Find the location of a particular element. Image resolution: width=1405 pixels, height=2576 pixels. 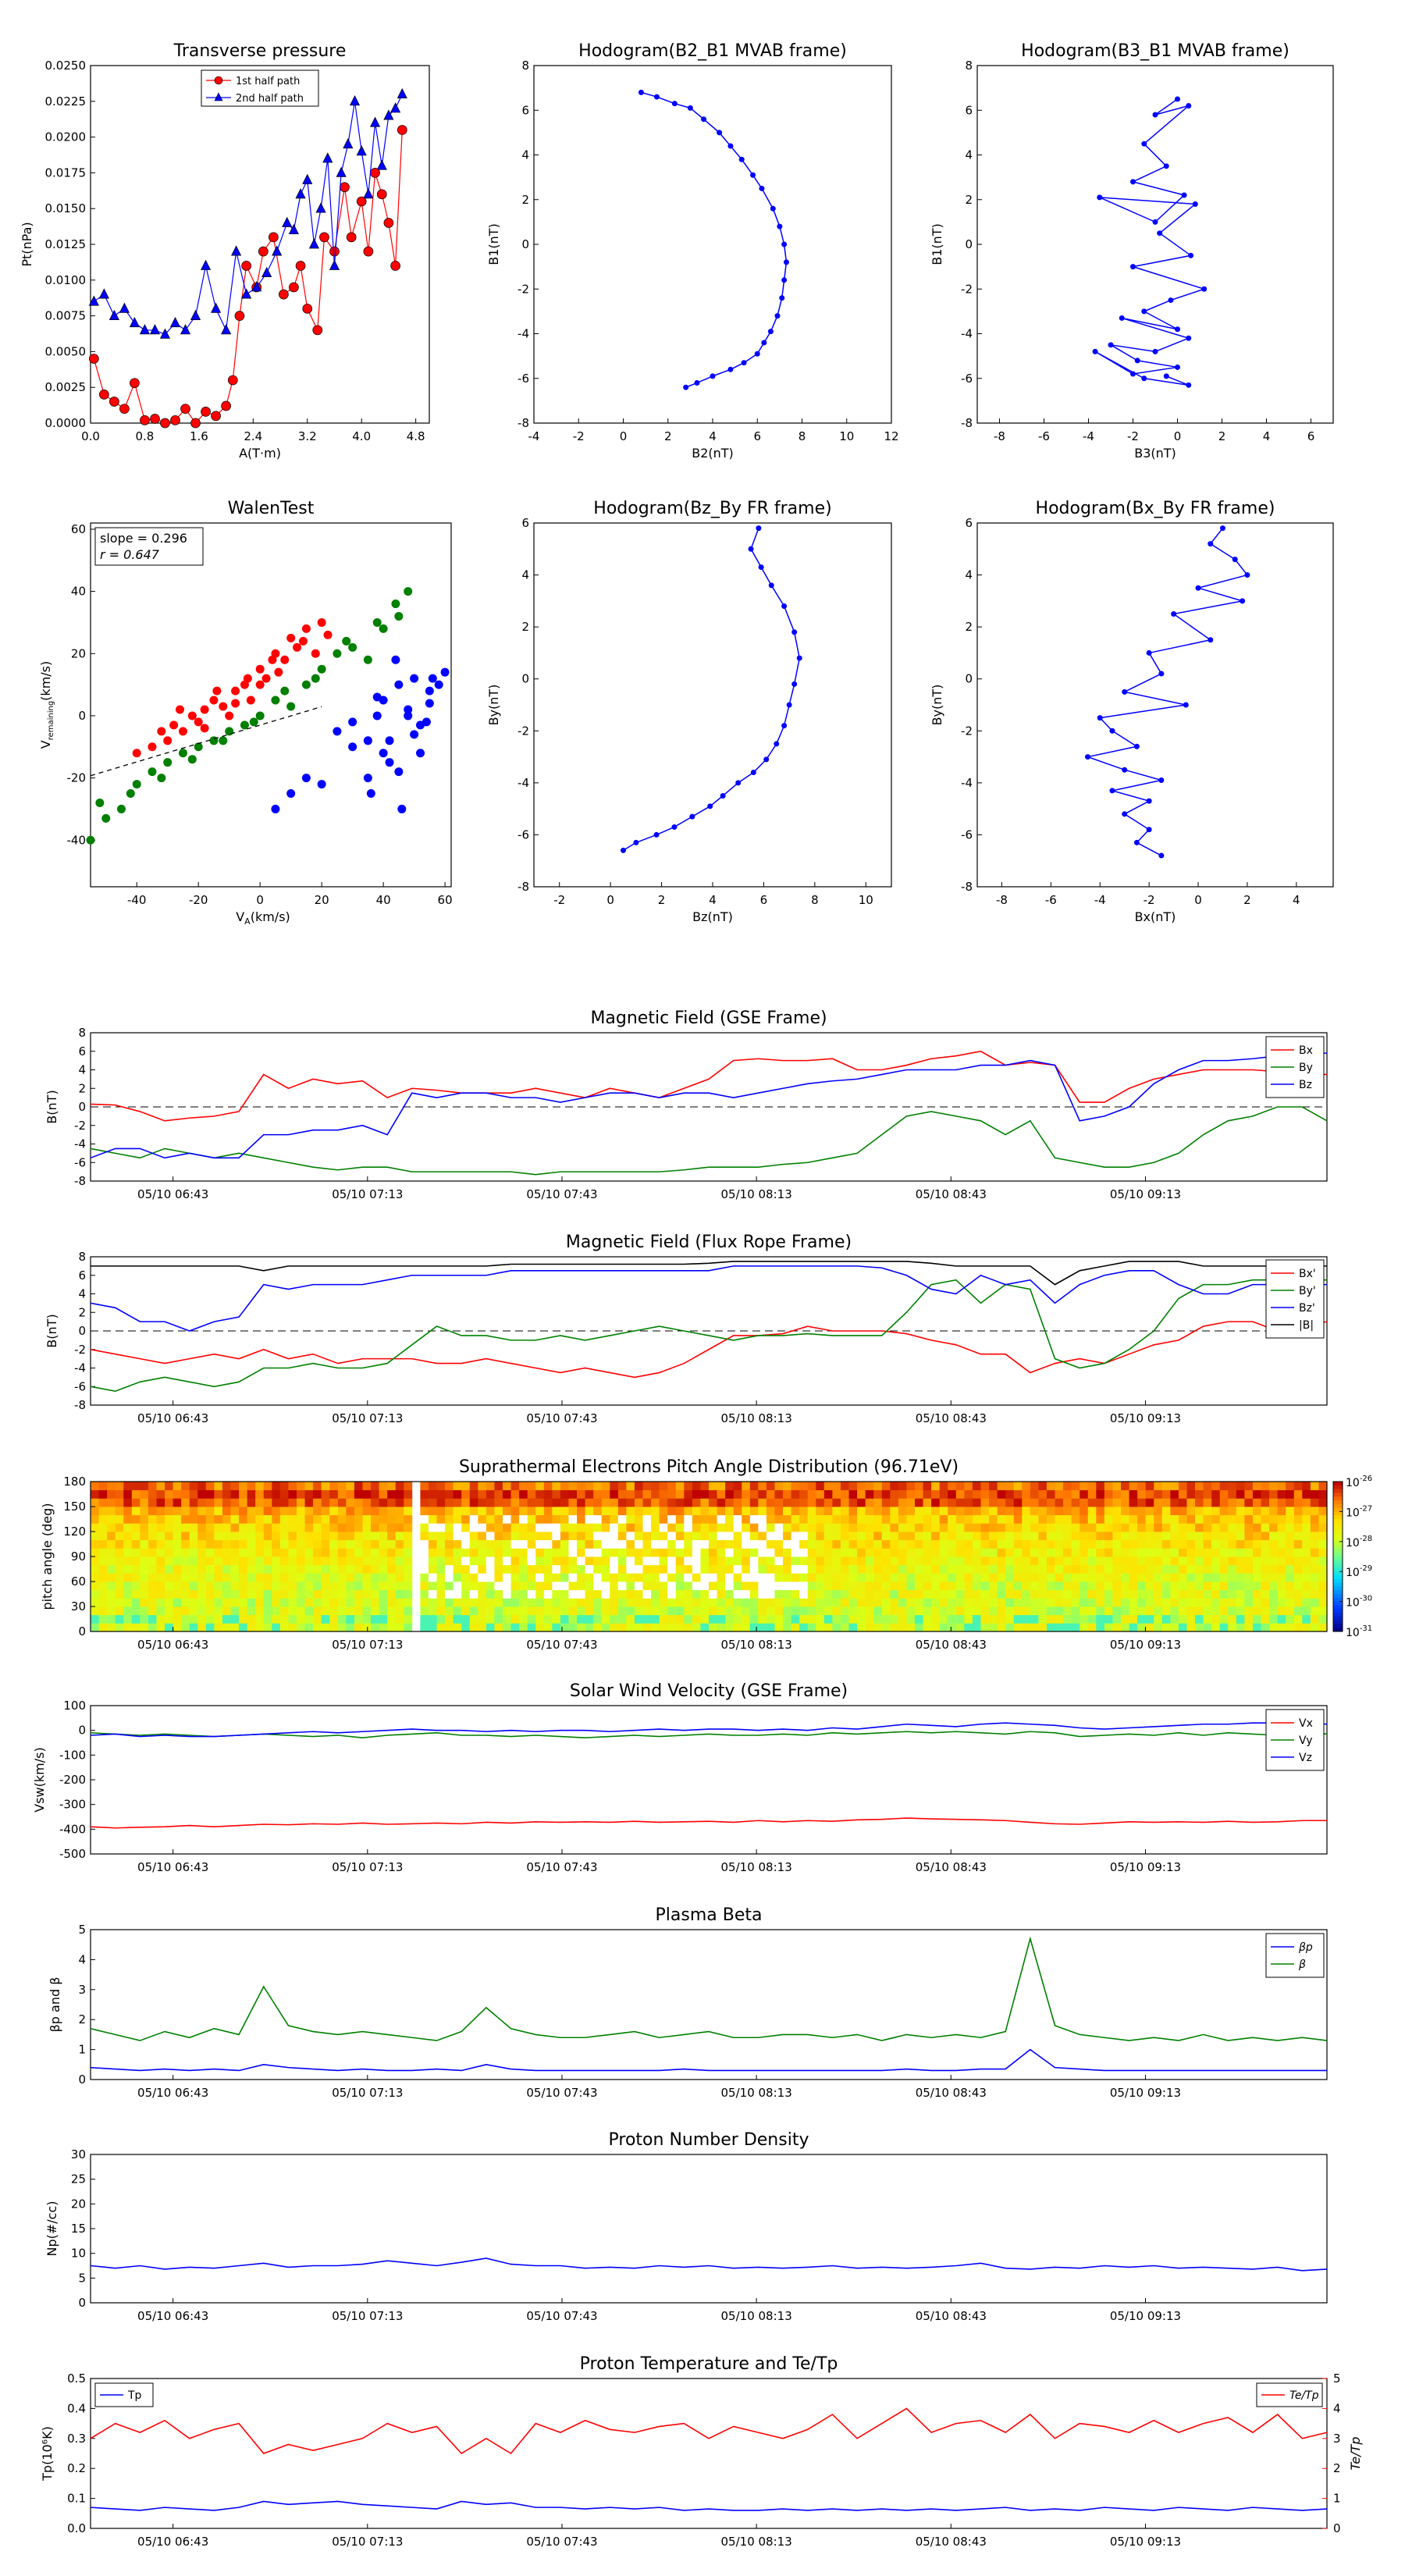

x-tick-label: 2 is located at coordinates (1222, 436).